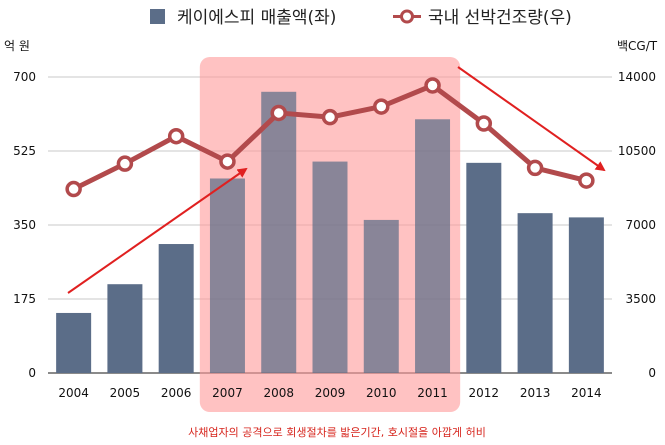 The image size is (665, 445). I want to click on left-axis-tick-label: 700, so click(24, 77).